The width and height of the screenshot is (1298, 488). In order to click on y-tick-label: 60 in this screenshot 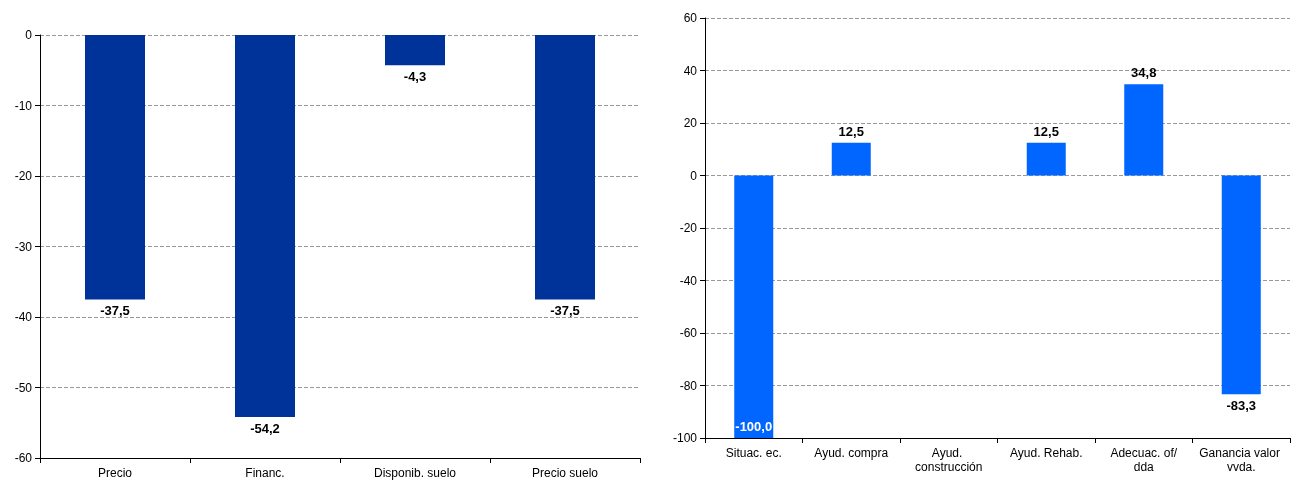, I will do `click(690, 18)`.